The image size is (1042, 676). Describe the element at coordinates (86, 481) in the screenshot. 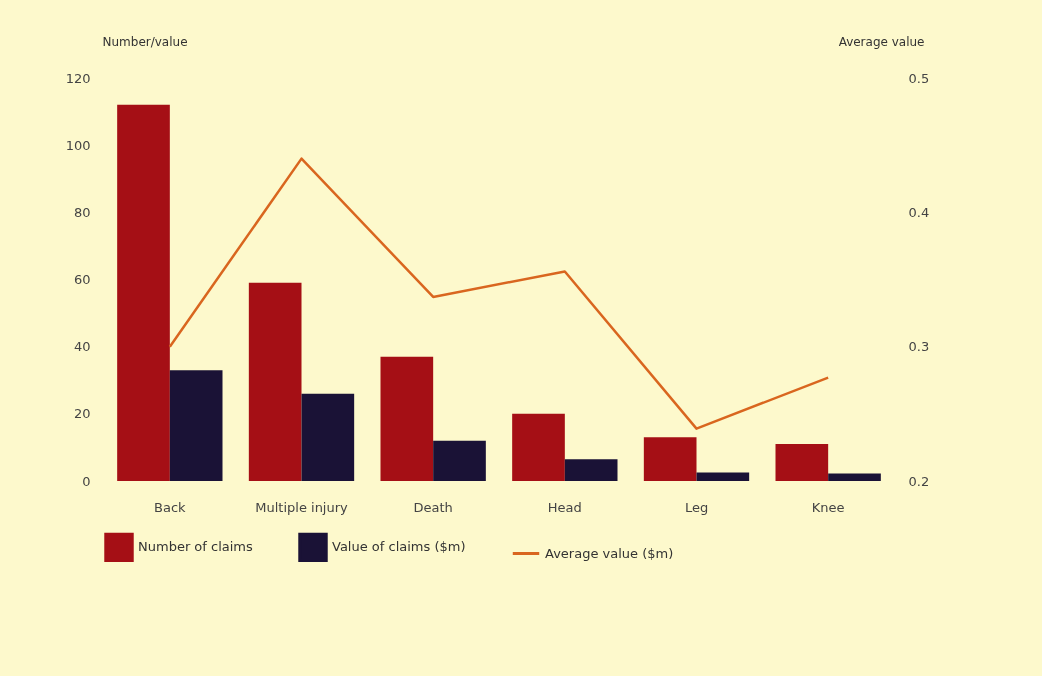

I see `y-tick-label: 0` at that location.